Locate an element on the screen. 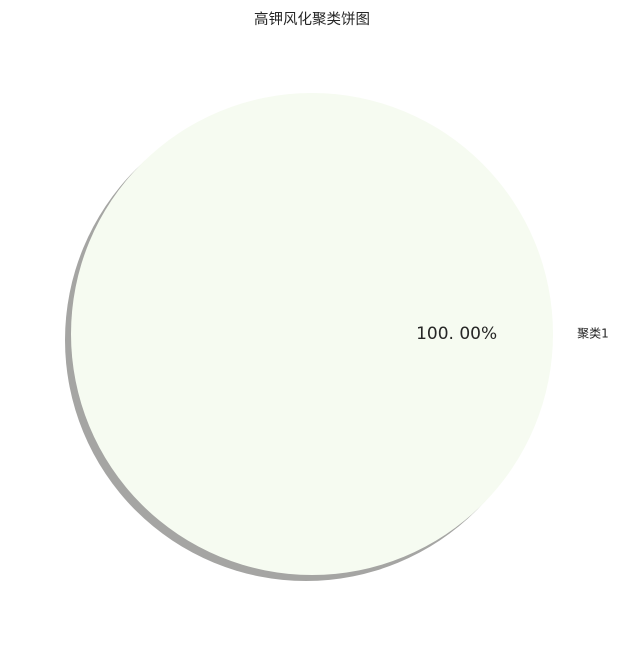 The height and width of the screenshot is (649, 623). pie-slice-percent-label: 100. 00% is located at coordinates (456, 334).